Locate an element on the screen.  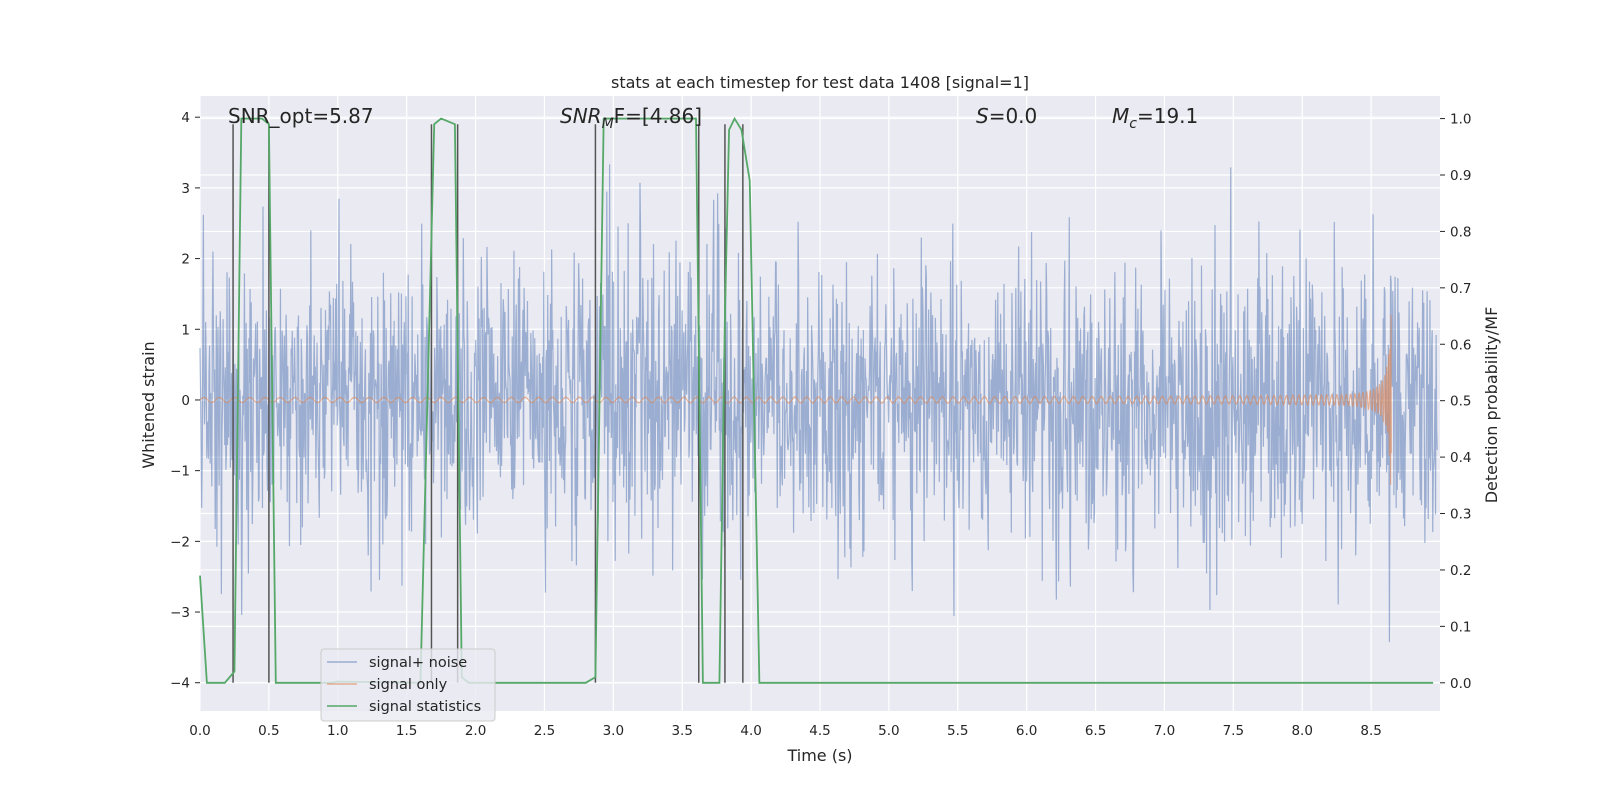
y-left-tick-label: 4 is located at coordinates (185, 118).